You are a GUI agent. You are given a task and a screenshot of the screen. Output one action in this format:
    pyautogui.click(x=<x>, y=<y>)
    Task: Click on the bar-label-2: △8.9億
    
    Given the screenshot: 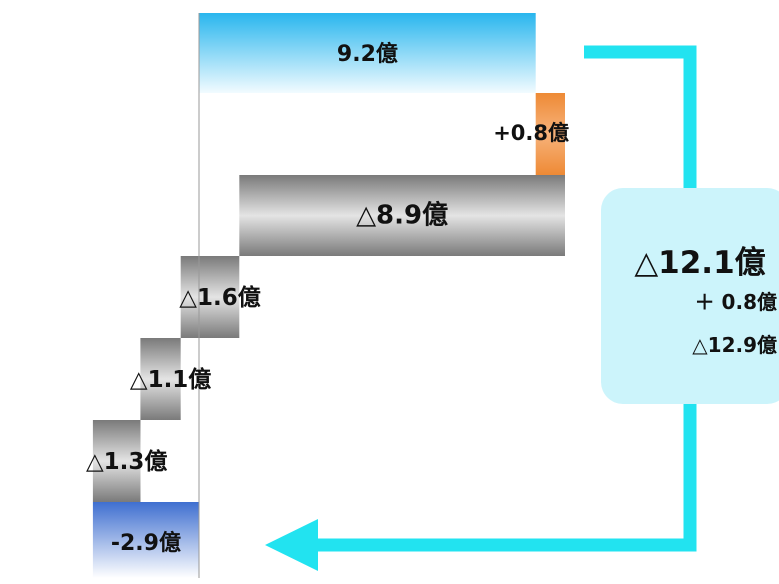 What is the action you would take?
    pyautogui.click(x=402, y=216)
    